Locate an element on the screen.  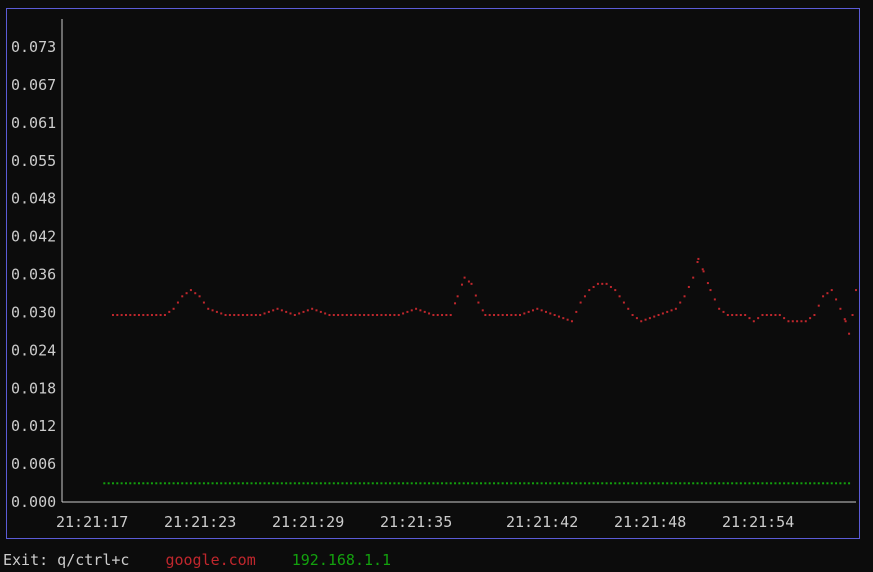
y-tick-label: 0.048 is located at coordinates (33, 199).